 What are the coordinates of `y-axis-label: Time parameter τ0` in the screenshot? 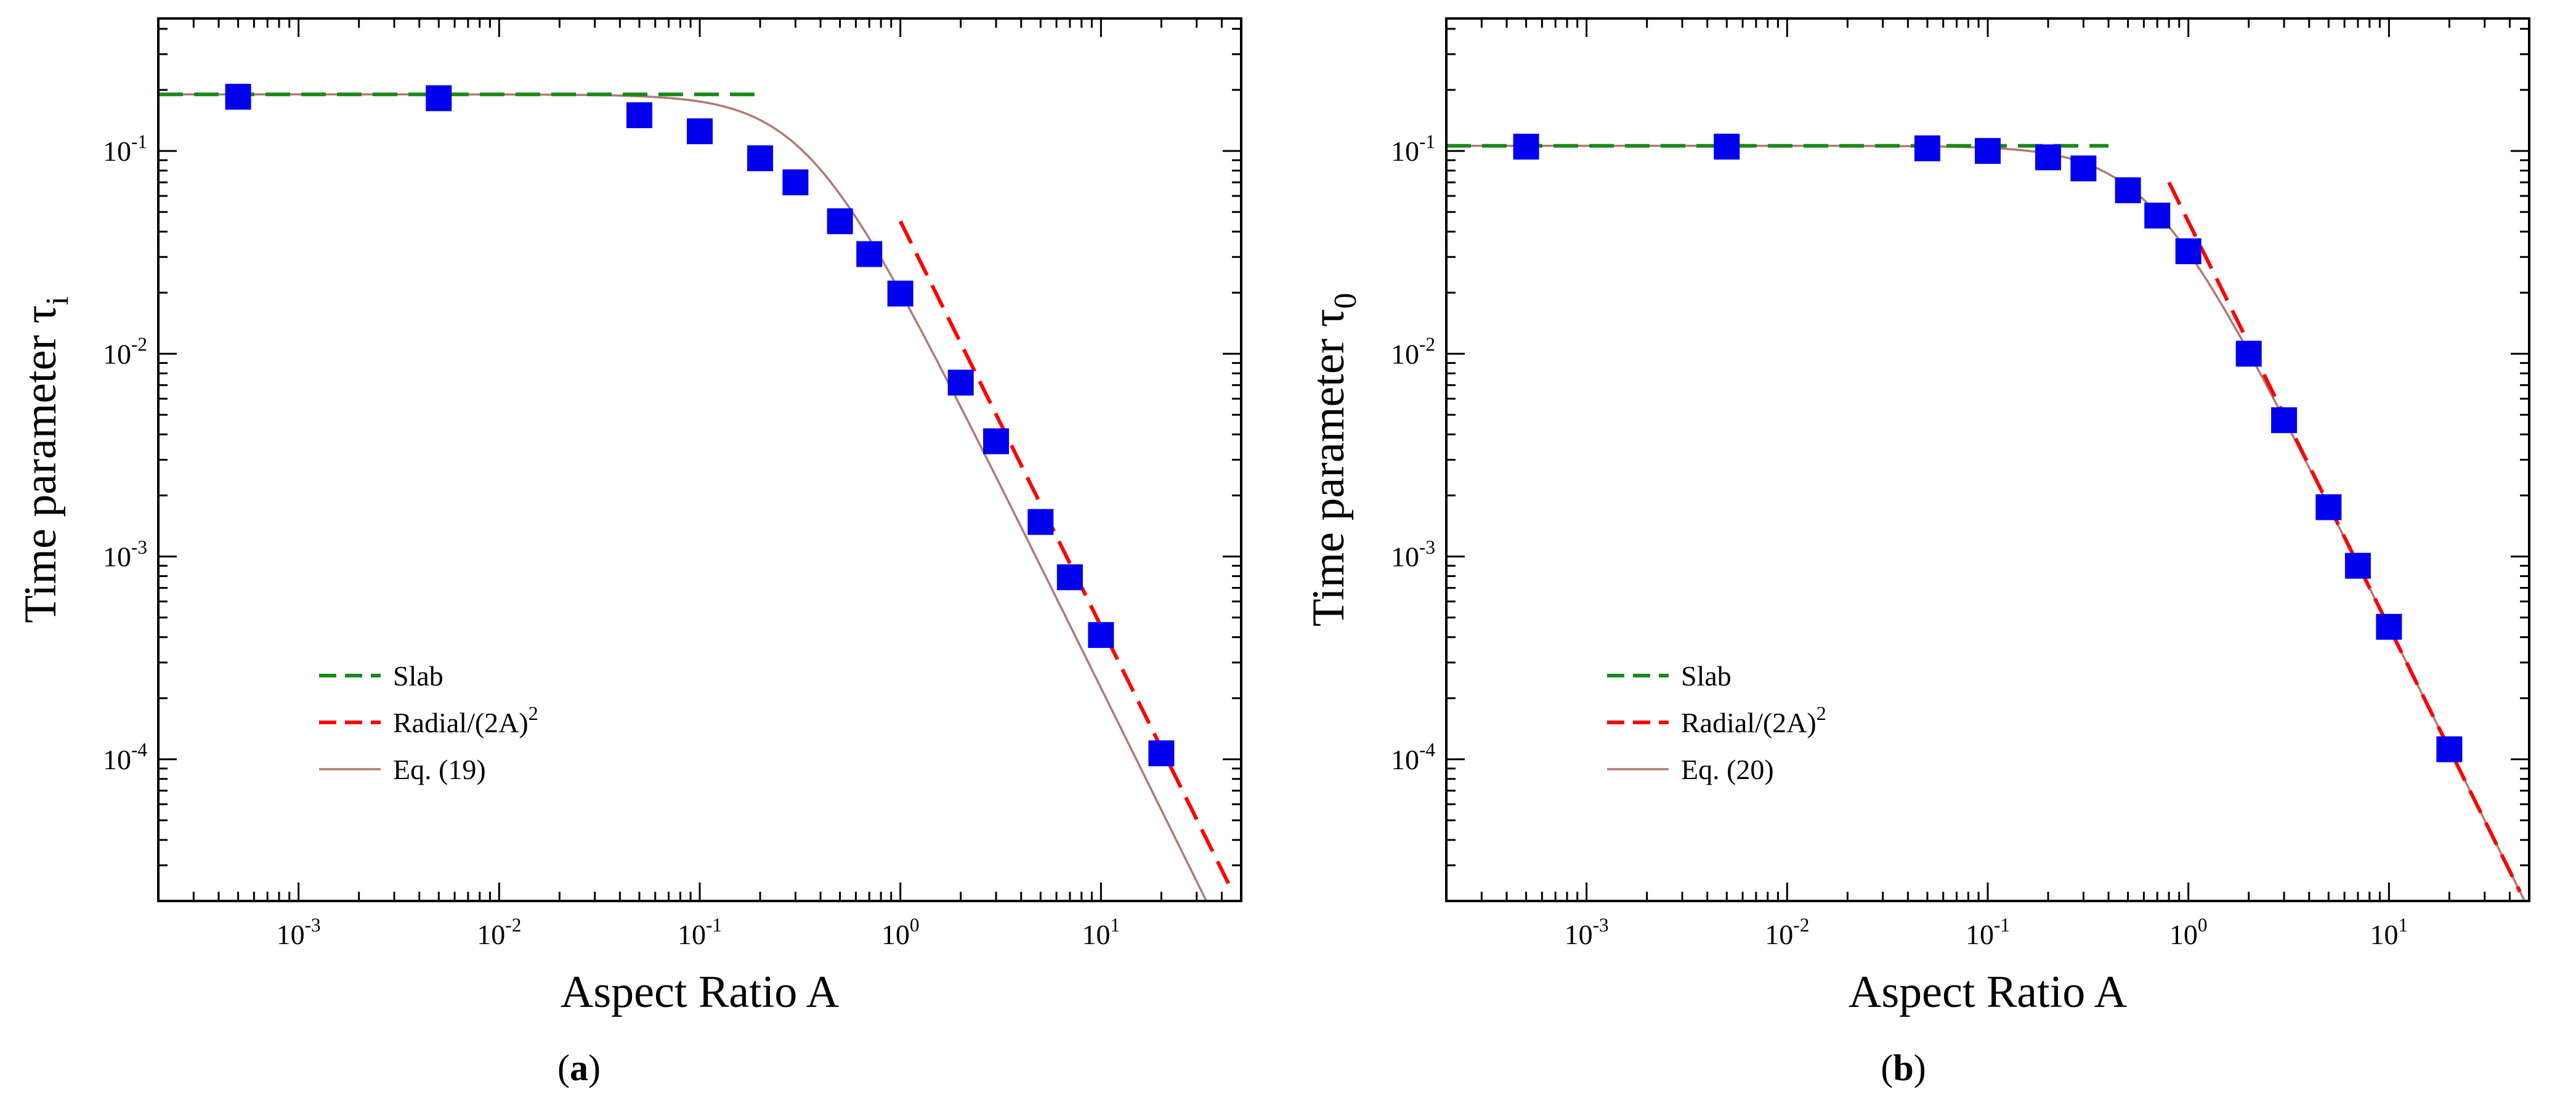 It's located at (1333, 460).